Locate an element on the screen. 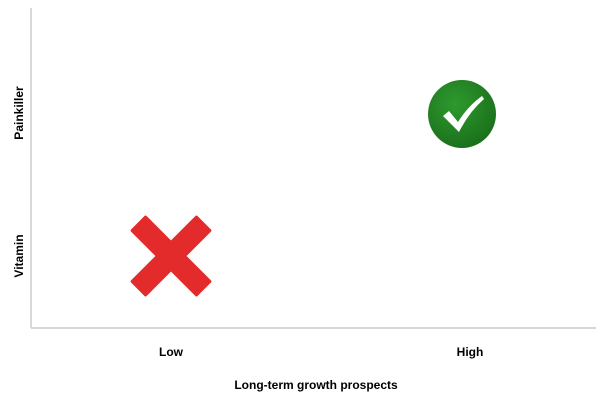 The image size is (603, 405). check-circle-background is located at coordinates (462, 114).